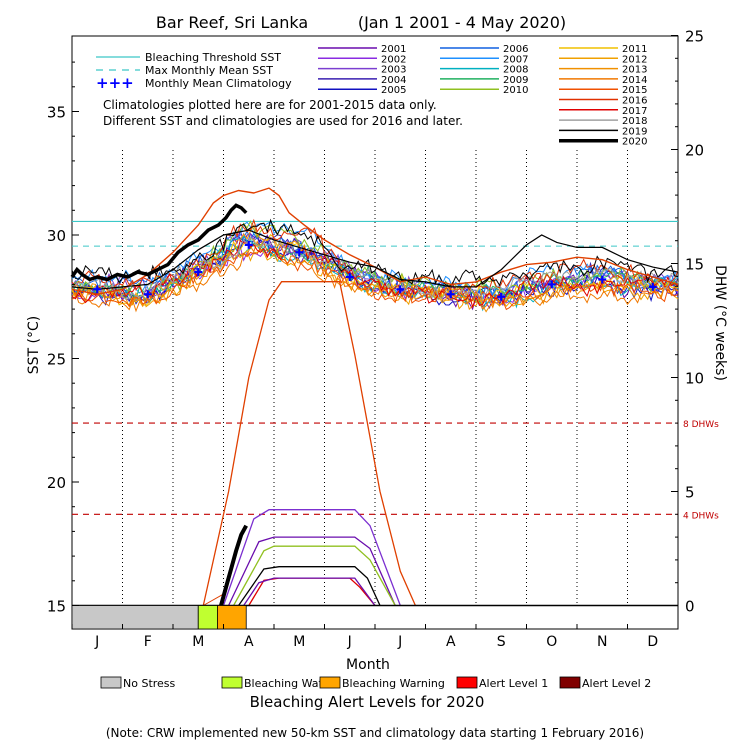  I want to click on dhw-trace-2003, so click(309, 591).